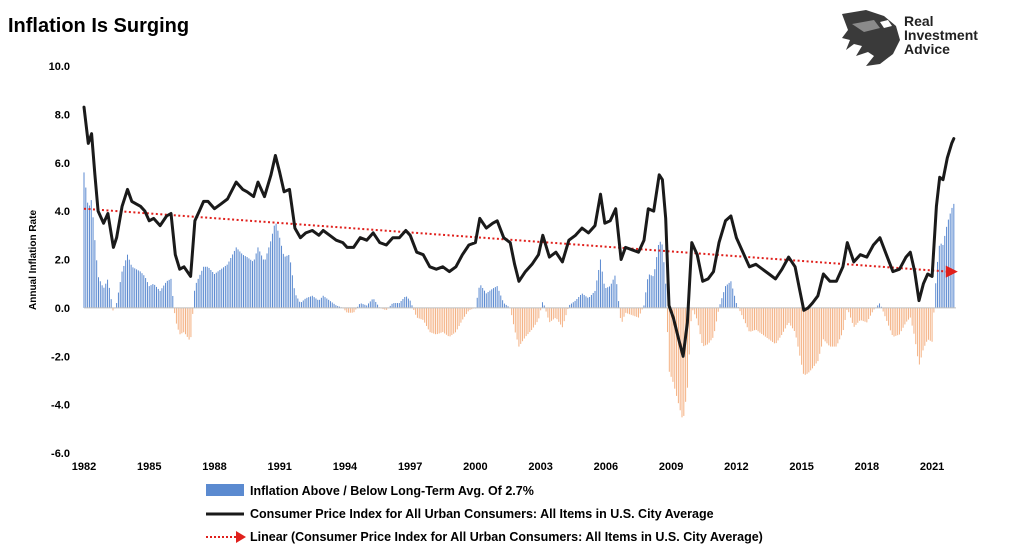  Describe the element at coordinates (98, 26) in the screenshot. I see `chart-title: Inflation Is Surging` at that location.